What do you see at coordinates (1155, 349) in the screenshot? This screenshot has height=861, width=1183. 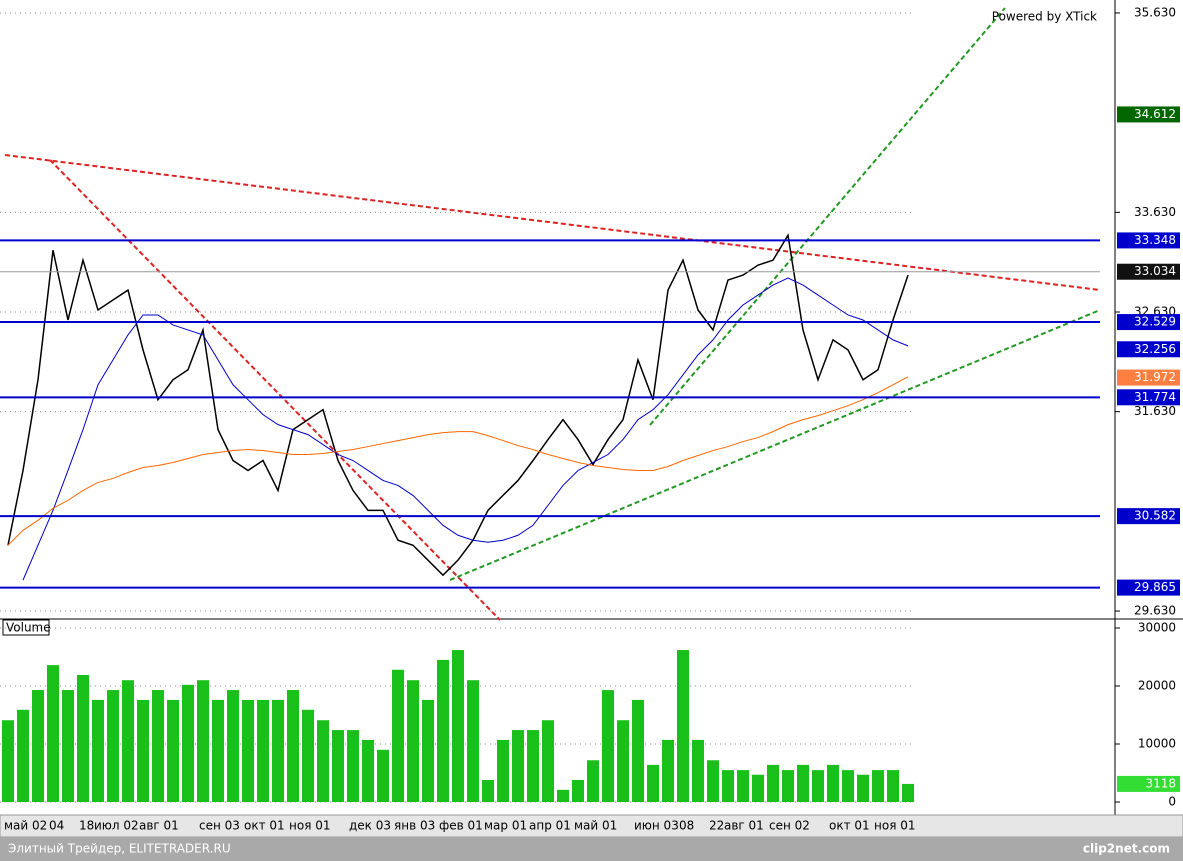 I see `price-label: 32.256` at bounding box center [1155, 349].